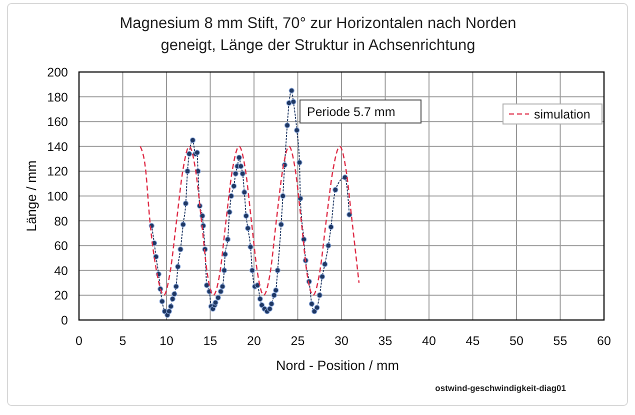 Image resolution: width=635 pixels, height=415 pixels. I want to click on x-tick-label: 5, so click(122, 341).